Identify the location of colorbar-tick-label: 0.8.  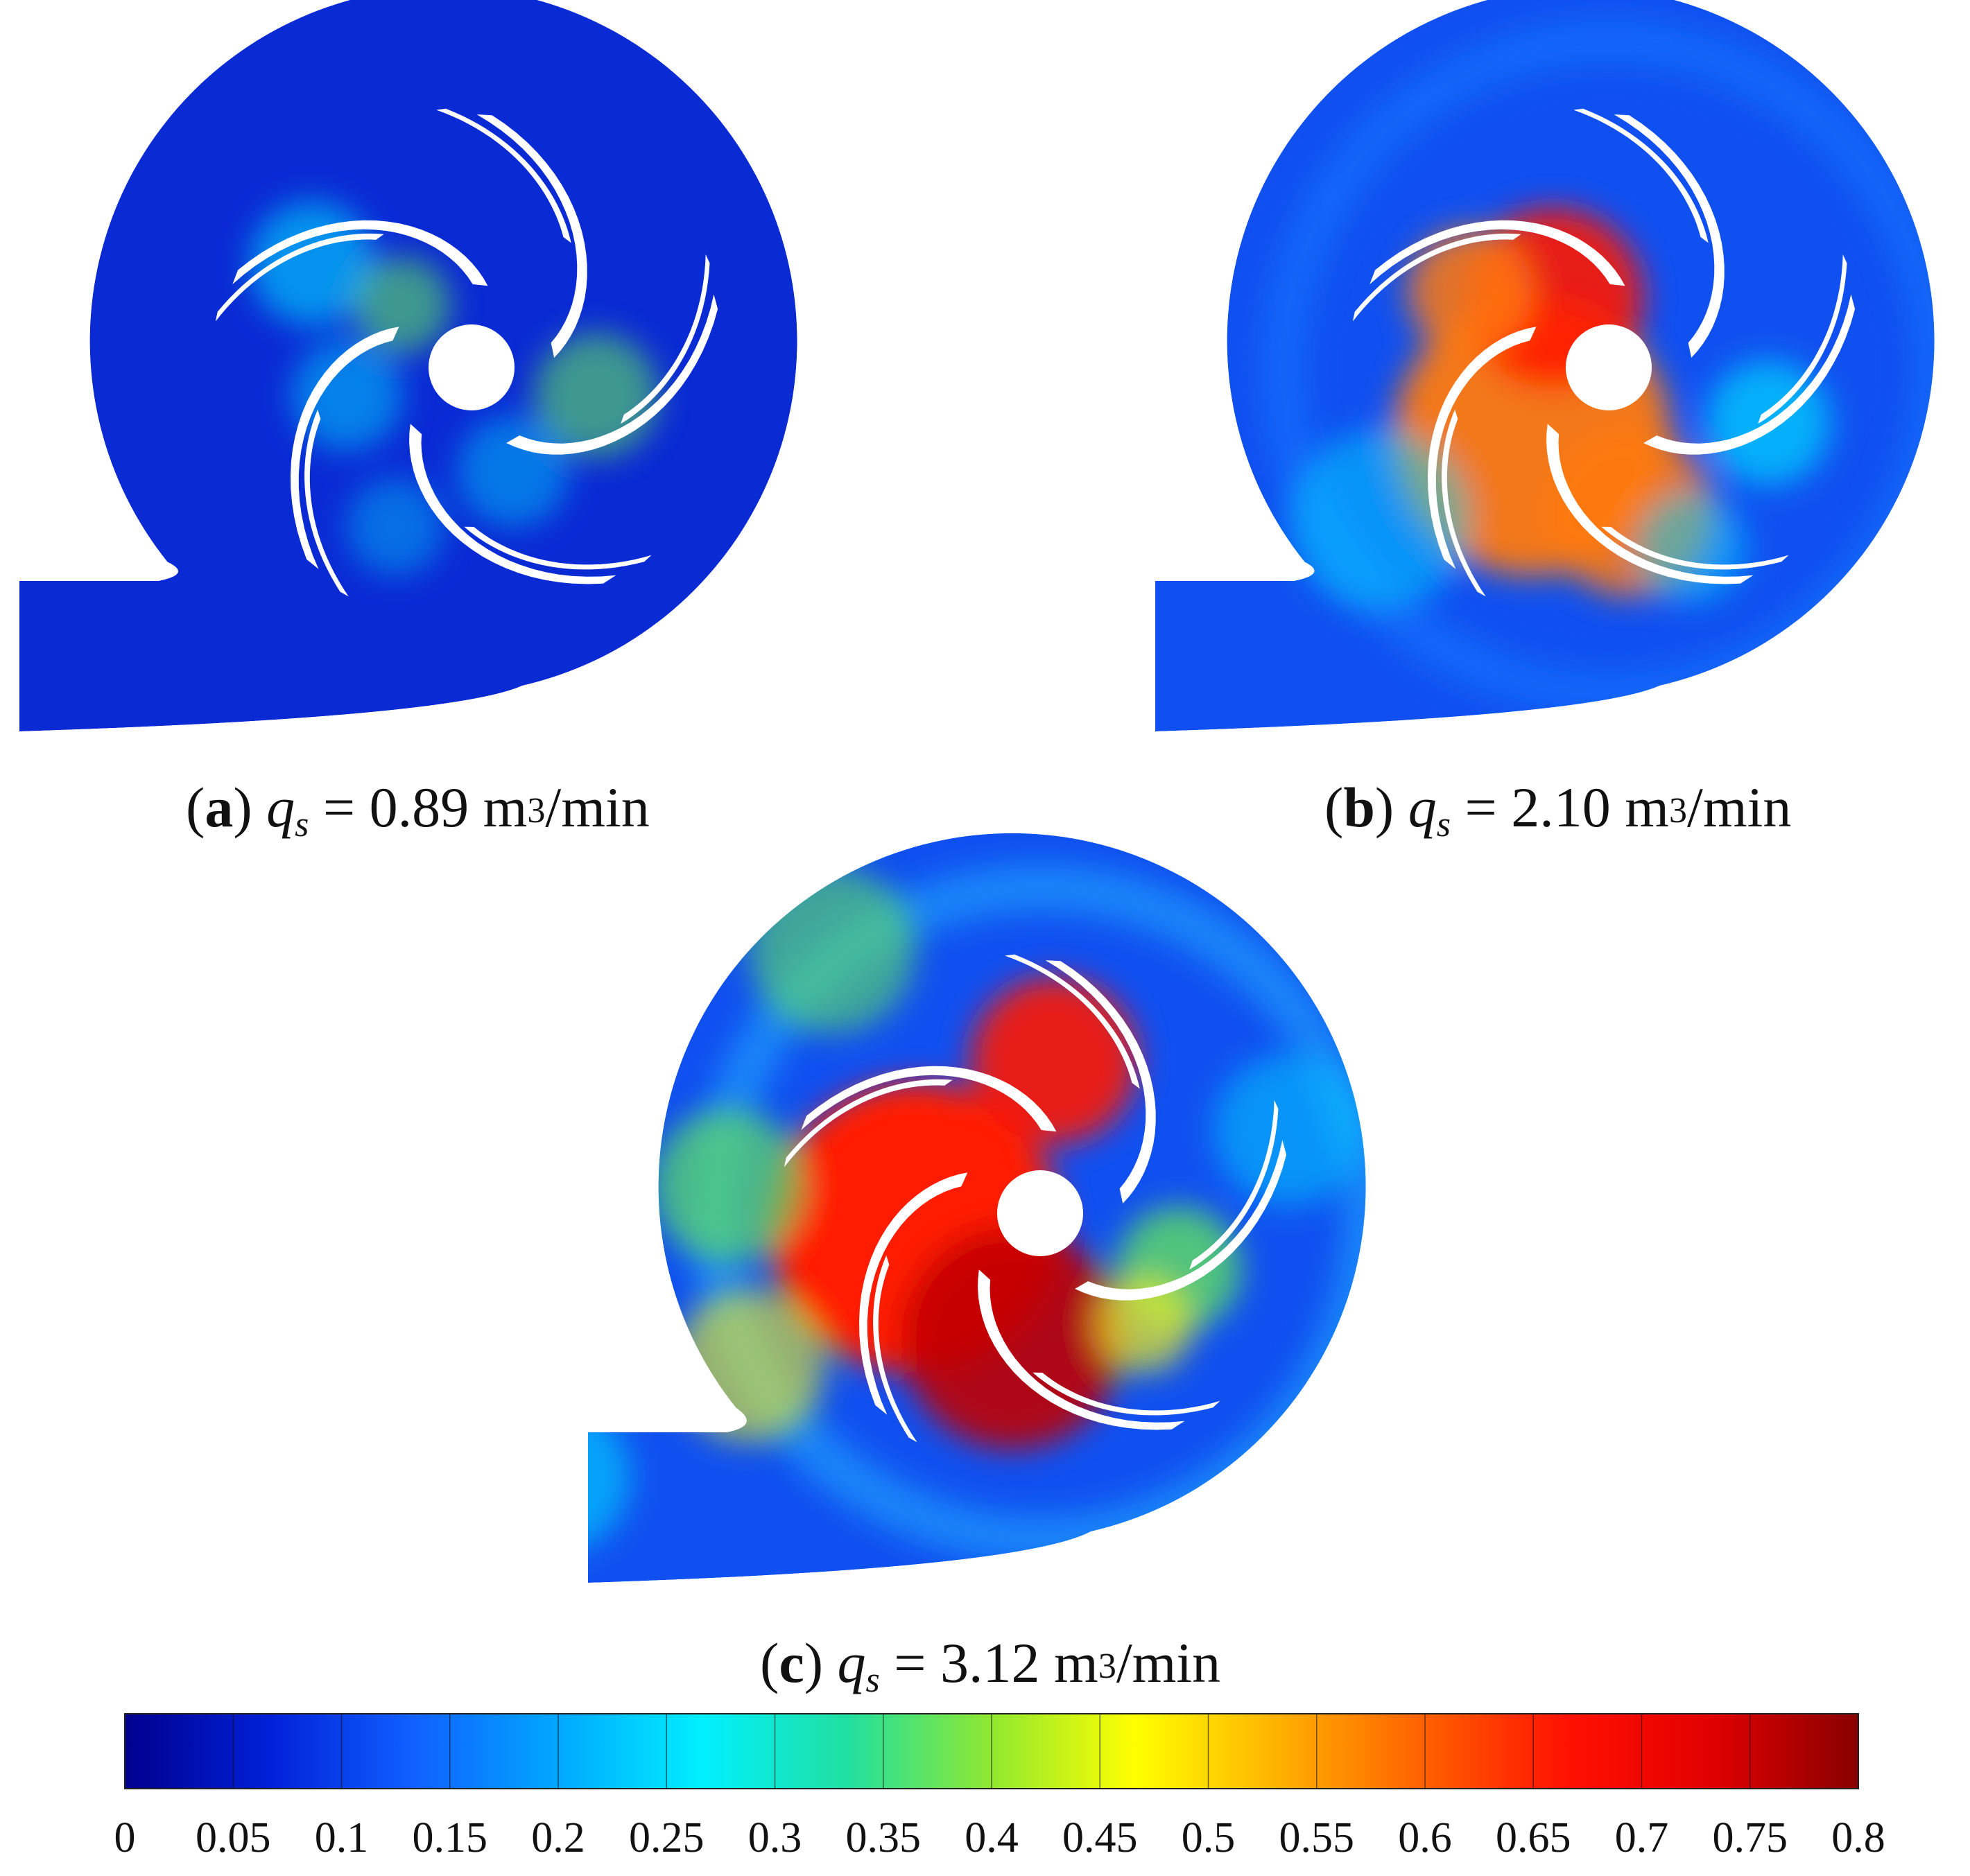
(1858, 1837).